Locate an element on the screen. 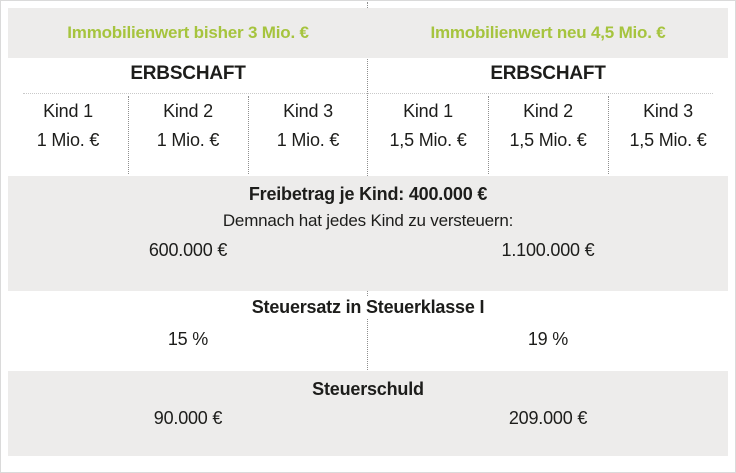 The height and width of the screenshot is (473, 736). scenario-title-left: Immobilienwert bisher 3 Mio. € is located at coordinates (188, 32).